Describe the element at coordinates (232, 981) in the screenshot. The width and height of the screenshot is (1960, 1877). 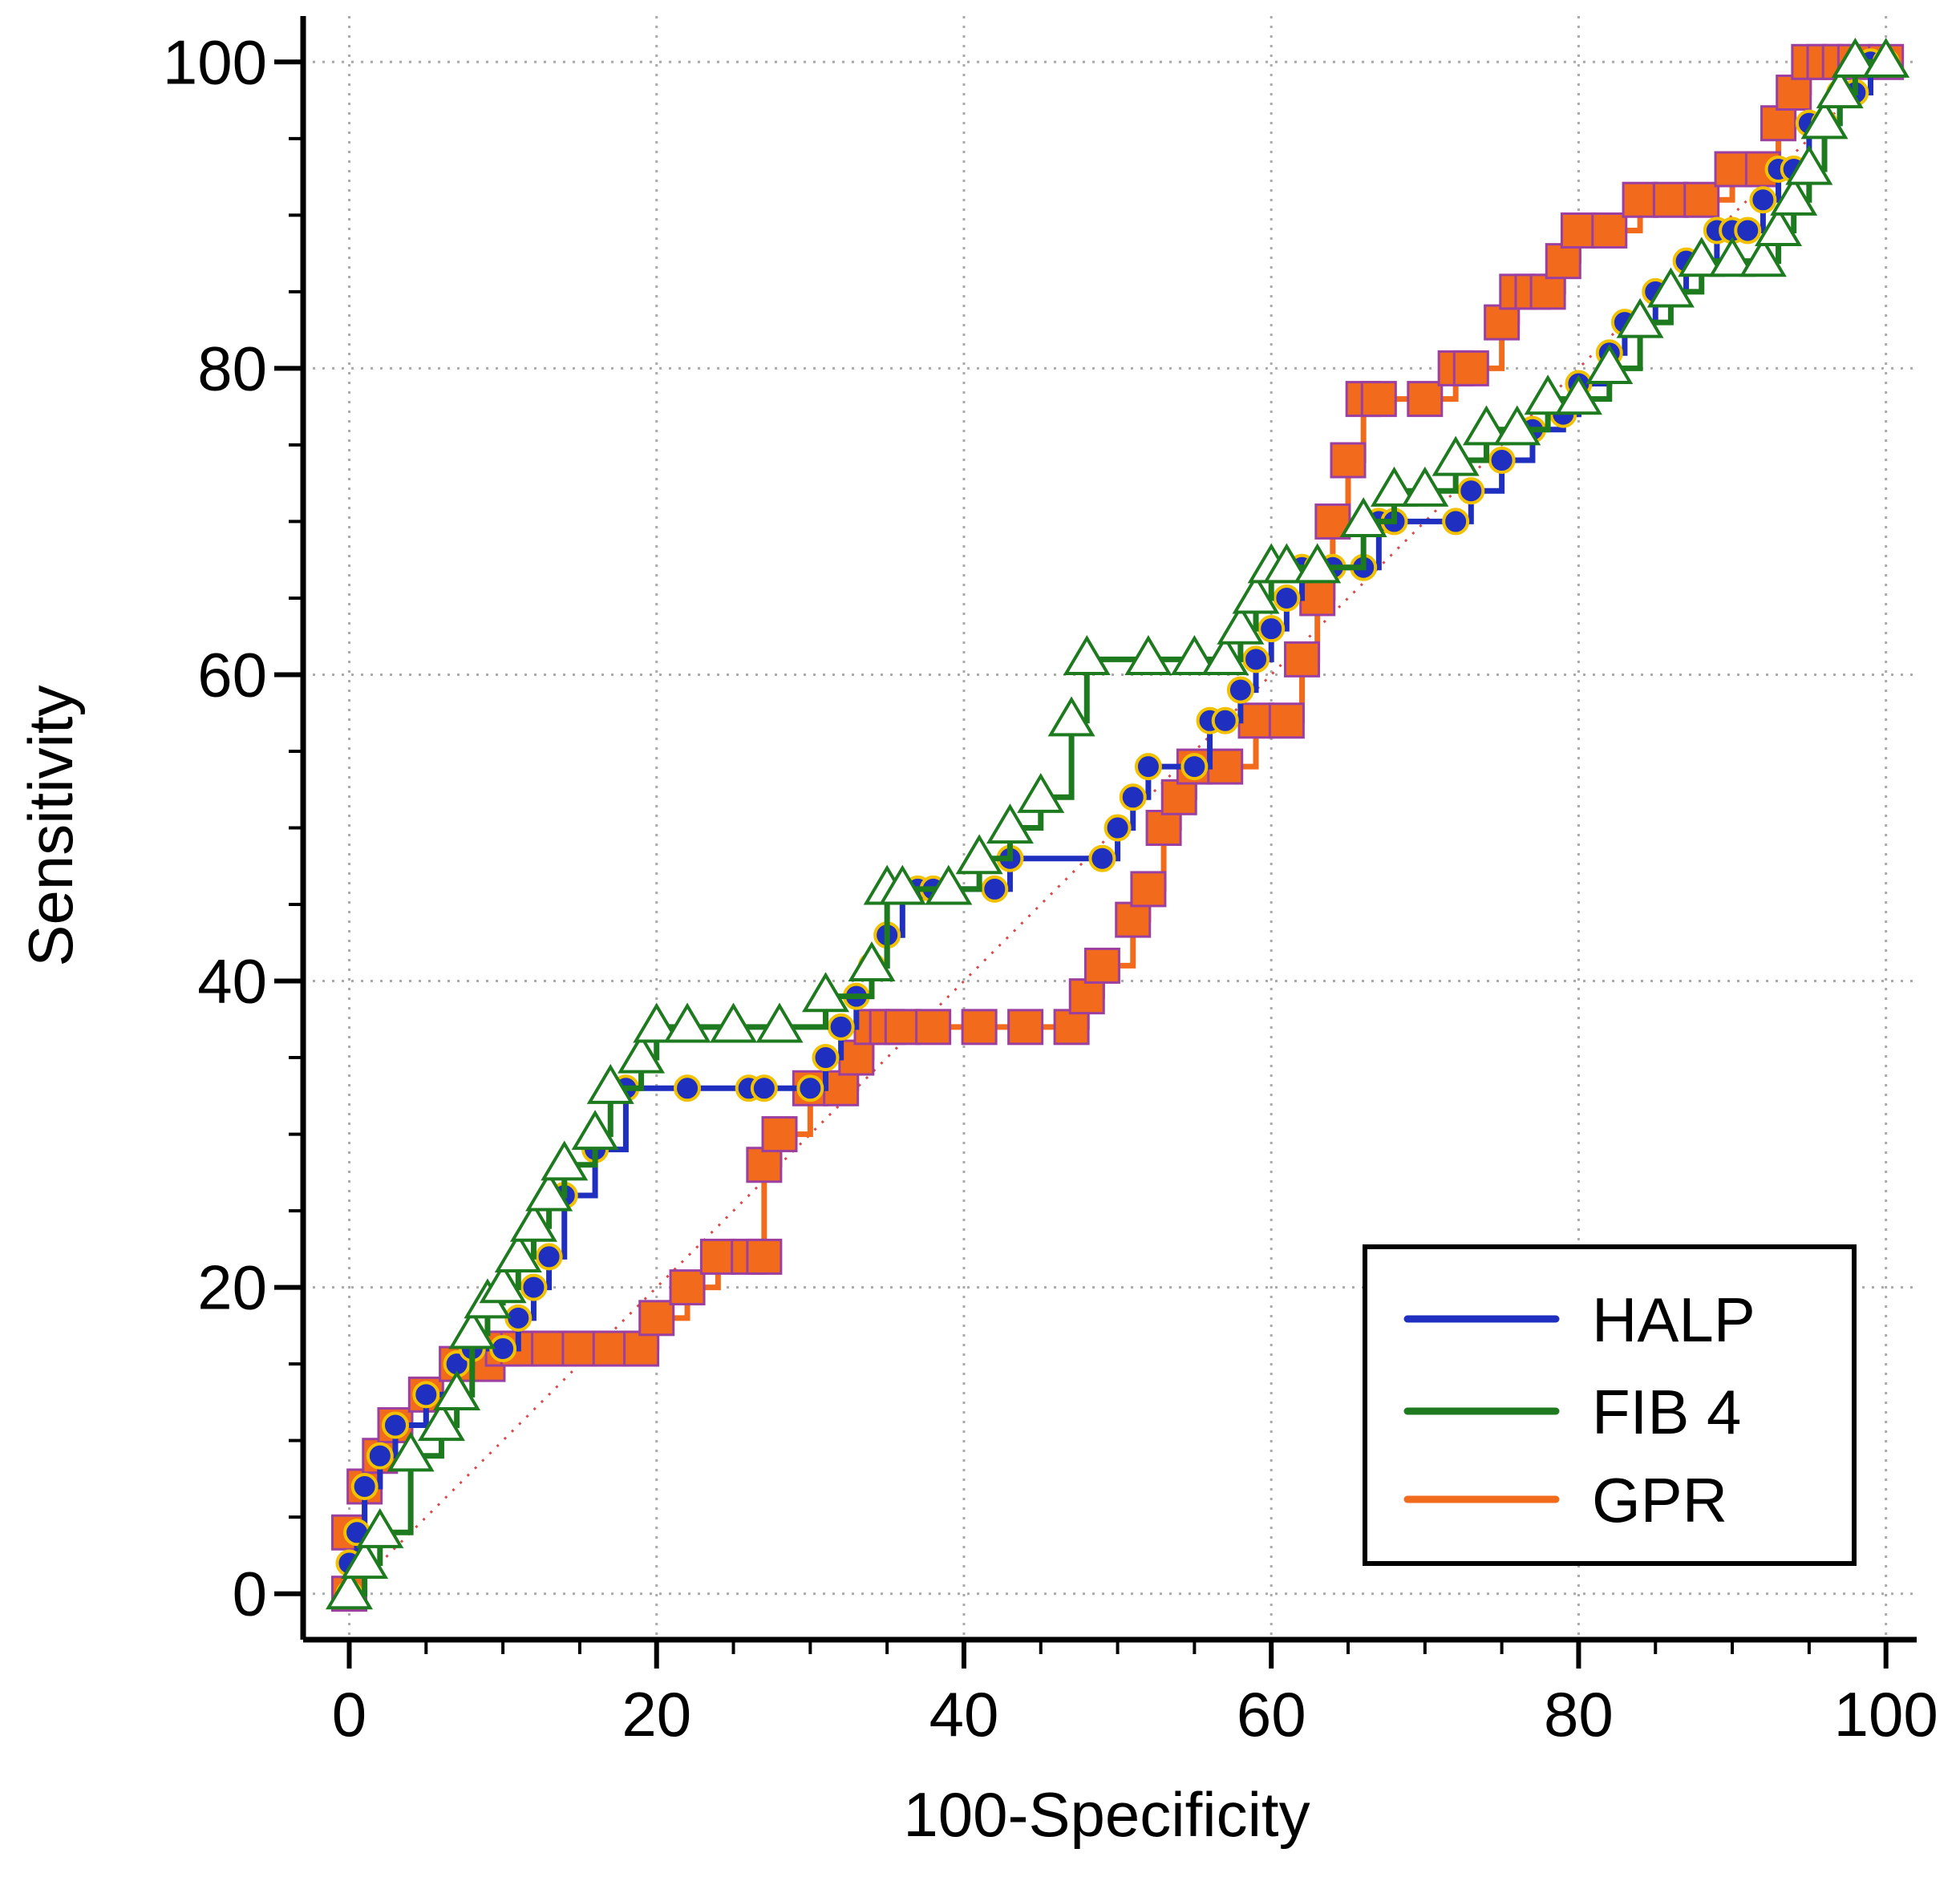
I see `y-tick-label-40: 40` at that location.